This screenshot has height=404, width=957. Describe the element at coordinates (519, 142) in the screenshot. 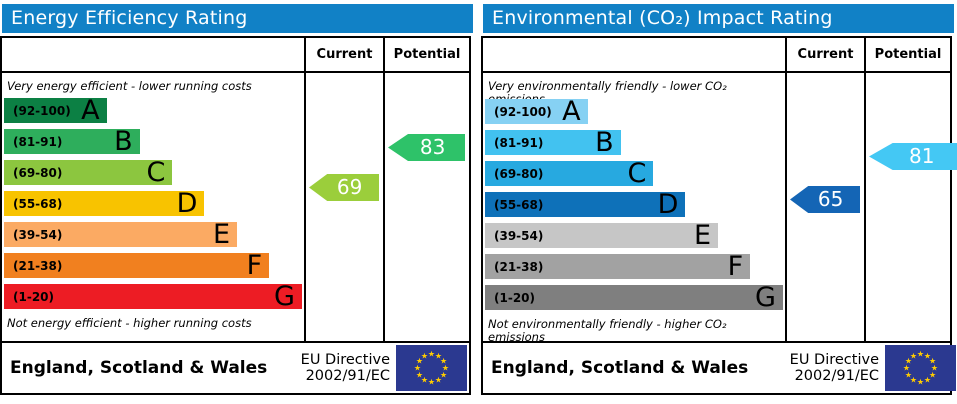

I see `band-range: (81-91)` at that location.